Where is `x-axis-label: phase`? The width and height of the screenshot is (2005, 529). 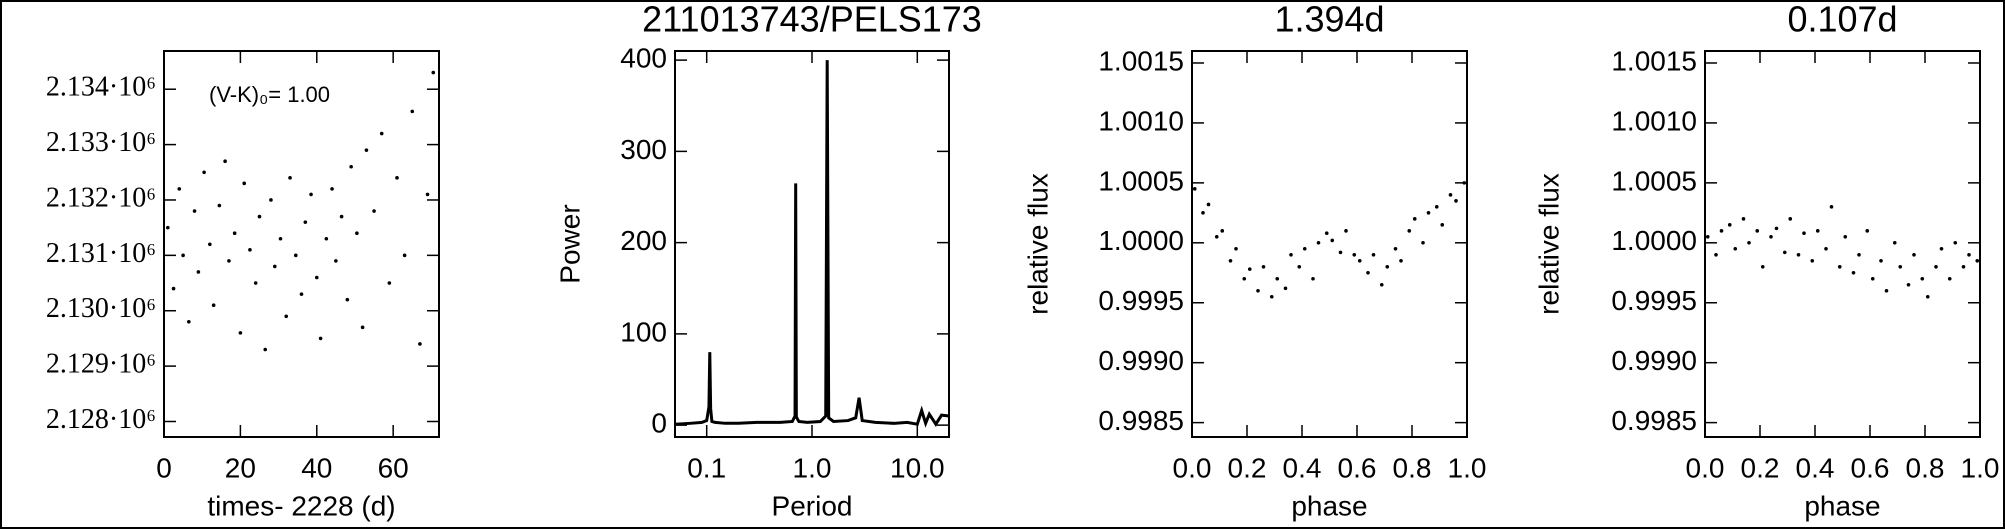 x-axis-label: phase is located at coordinates (1329, 505).